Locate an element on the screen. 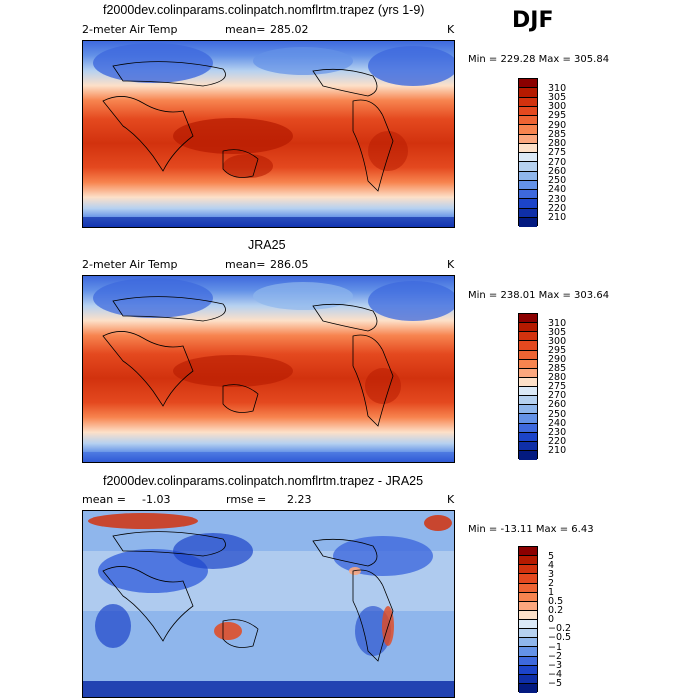 The image size is (700, 700). panel3-minmax: Min = -13.11 Max = 6.43 is located at coordinates (531, 529).